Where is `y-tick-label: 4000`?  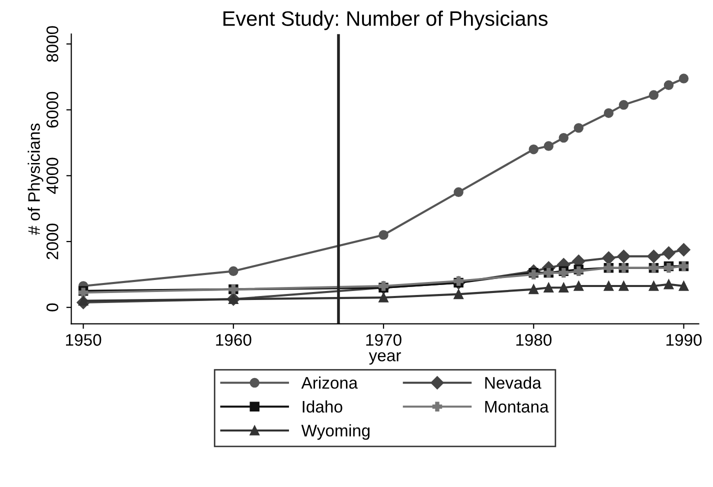 y-tick-label: 4000 is located at coordinates (52, 176).